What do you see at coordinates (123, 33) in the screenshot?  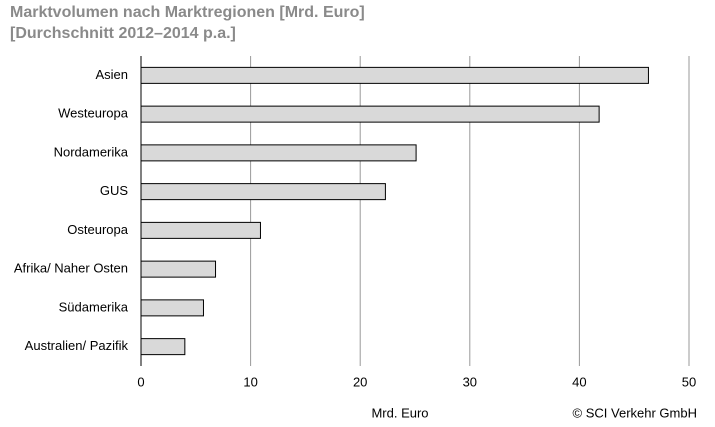 I see `chart-subtitle: [Durchschnitt 2012–2014 p.a.]` at bounding box center [123, 33].